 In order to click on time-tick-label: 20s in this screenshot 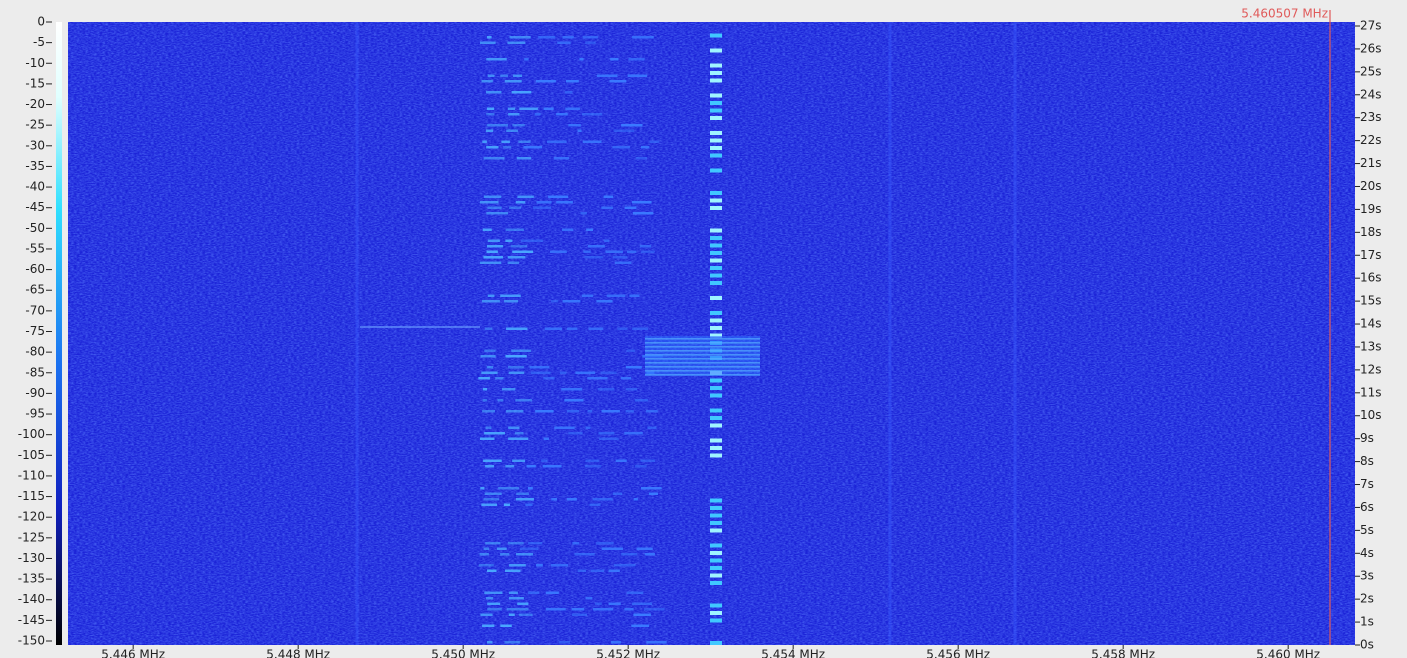, I will do `click(1371, 186)`.